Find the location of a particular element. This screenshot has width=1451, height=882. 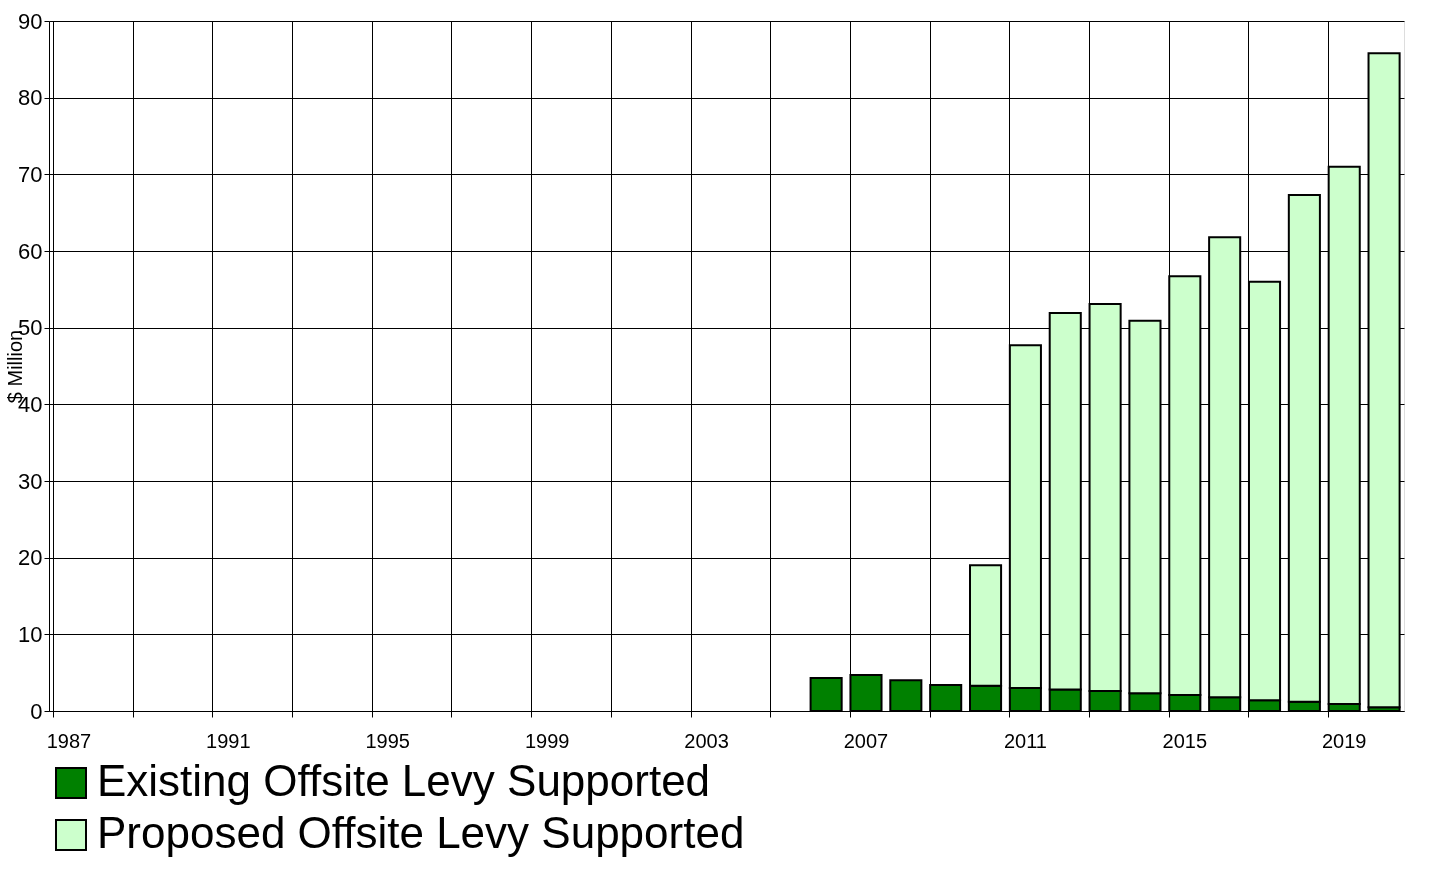

y-tick-label: 20 is located at coordinates (30, 558).